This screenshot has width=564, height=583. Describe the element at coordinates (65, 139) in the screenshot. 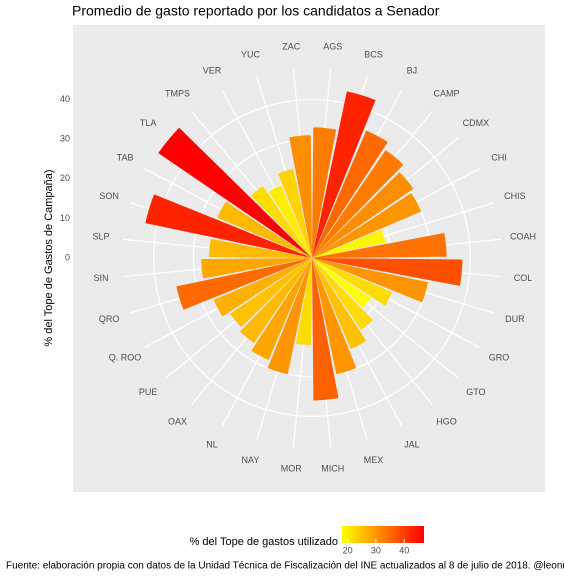

I see `y-tick-label: 30` at that location.